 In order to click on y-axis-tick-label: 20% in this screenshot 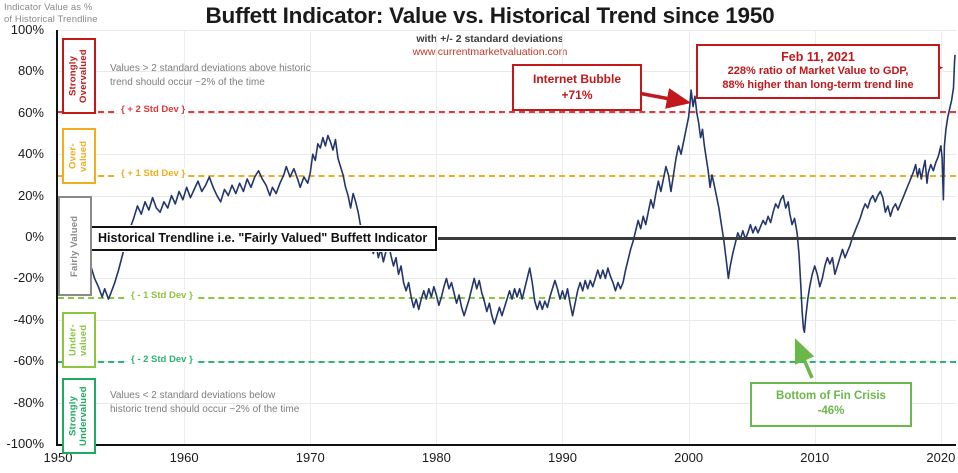, I will do `click(30, 195)`.